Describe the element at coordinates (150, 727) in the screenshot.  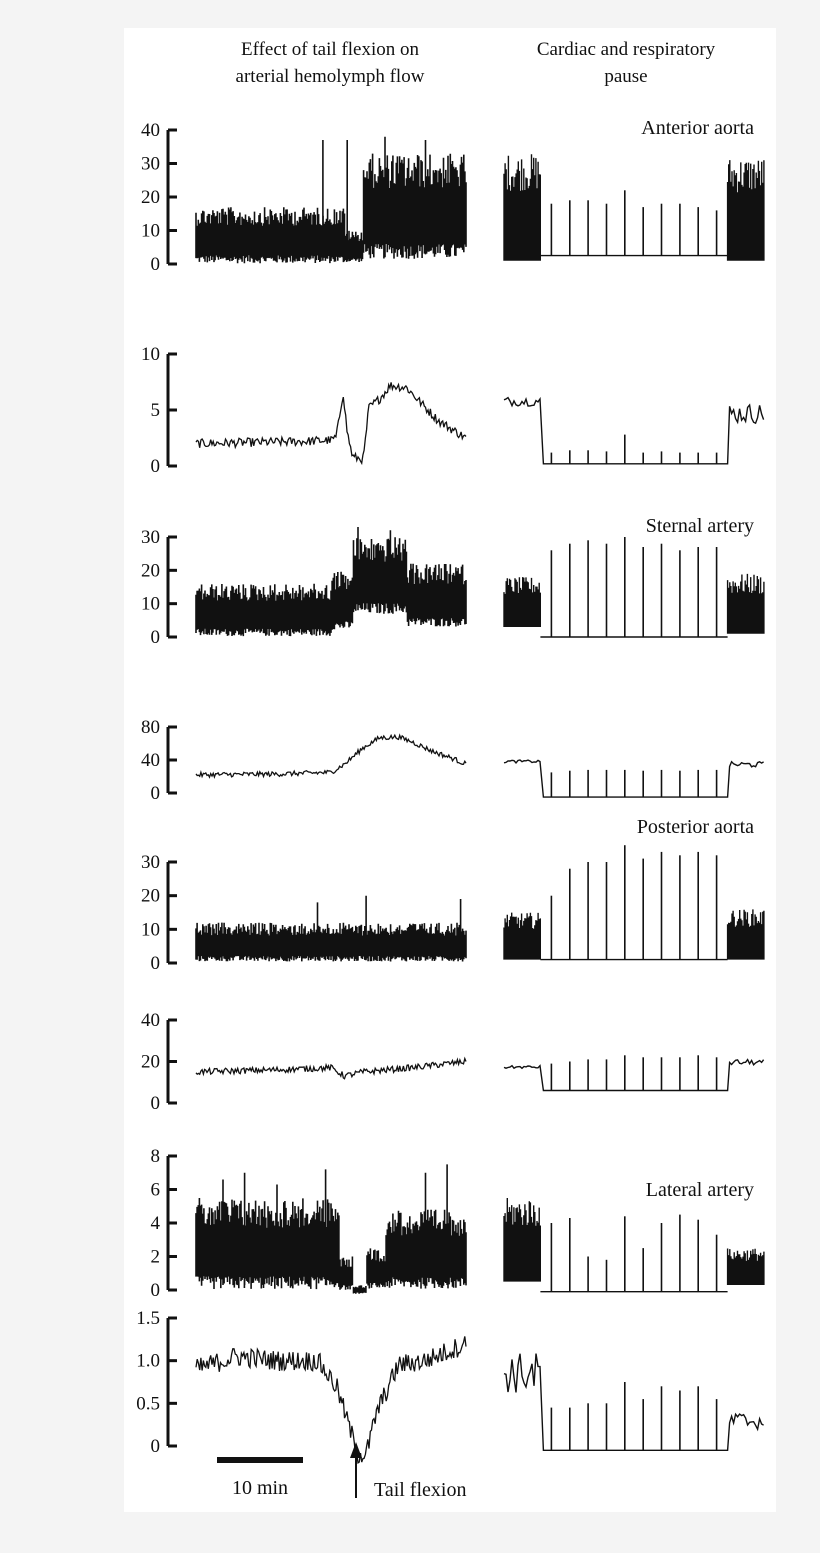
I see `y-tick-label: 80` at that location.